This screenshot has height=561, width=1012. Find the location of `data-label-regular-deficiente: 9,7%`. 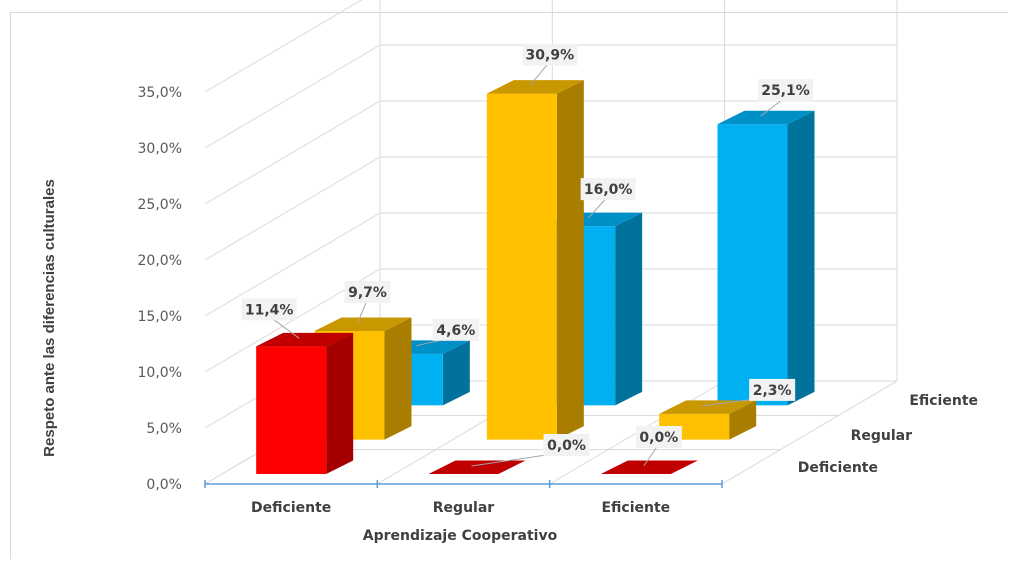

data-label-regular-deficiente: 9,7% is located at coordinates (367, 293).